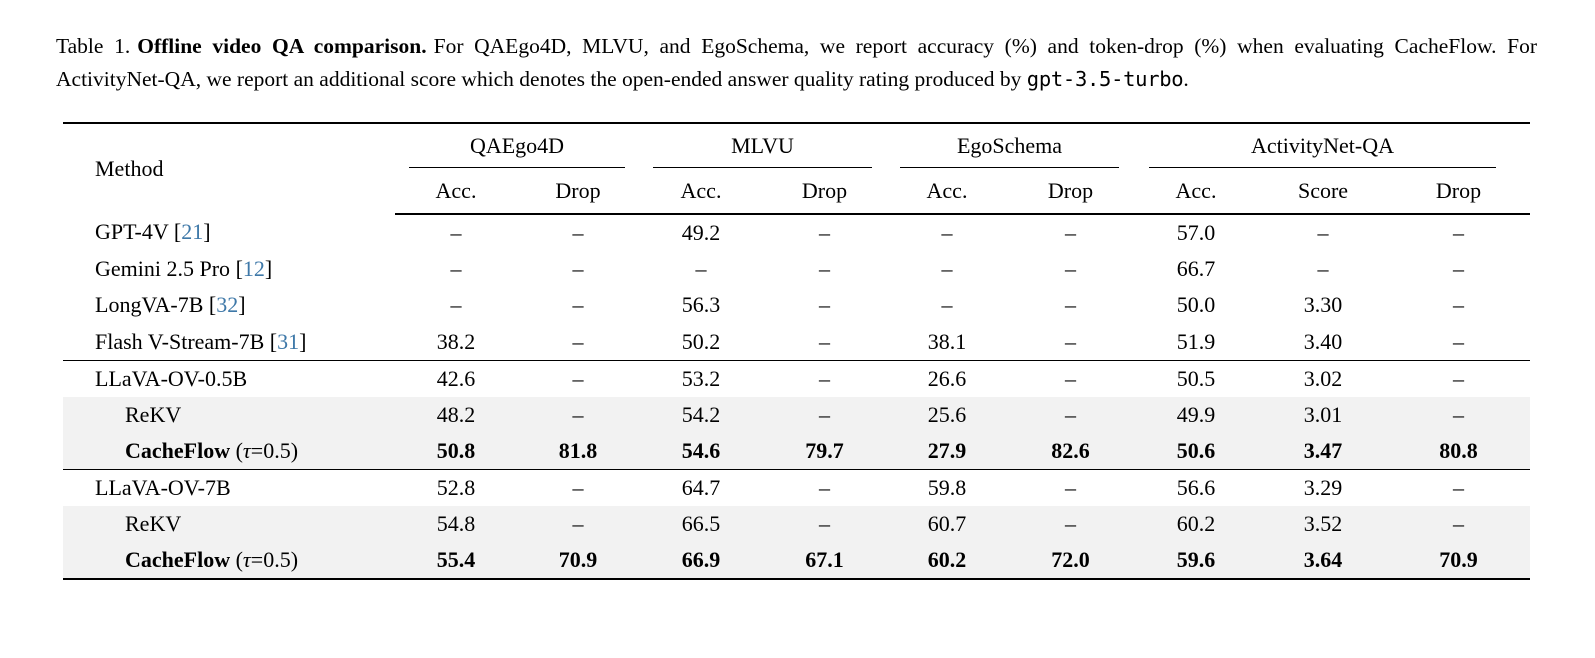  Describe the element at coordinates (1323, 414) in the screenshot. I see `value-cell: 3.01` at that location.